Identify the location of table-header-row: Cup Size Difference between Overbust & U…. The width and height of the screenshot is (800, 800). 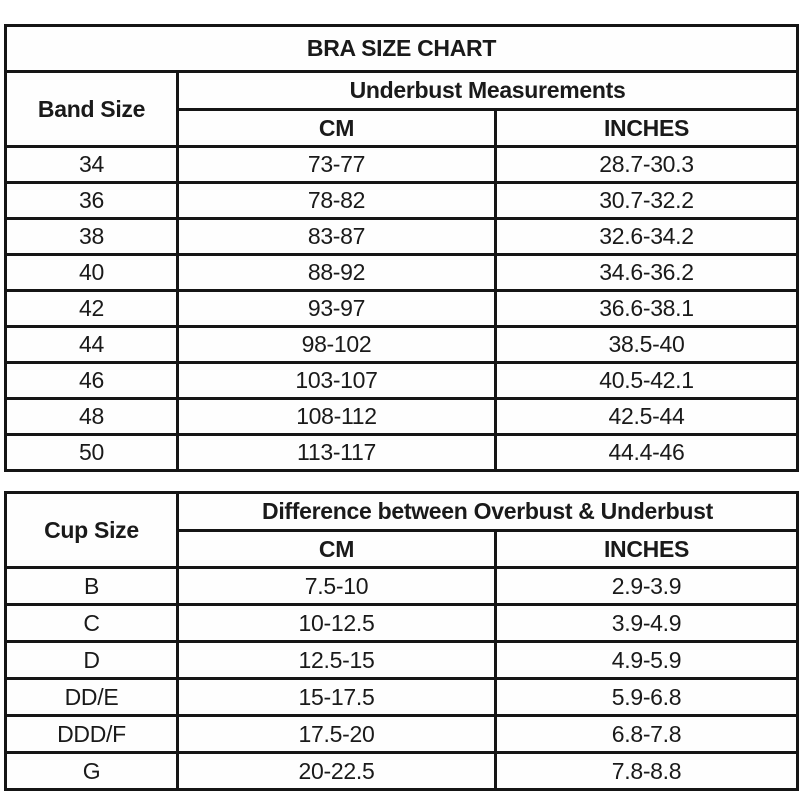
(402, 530).